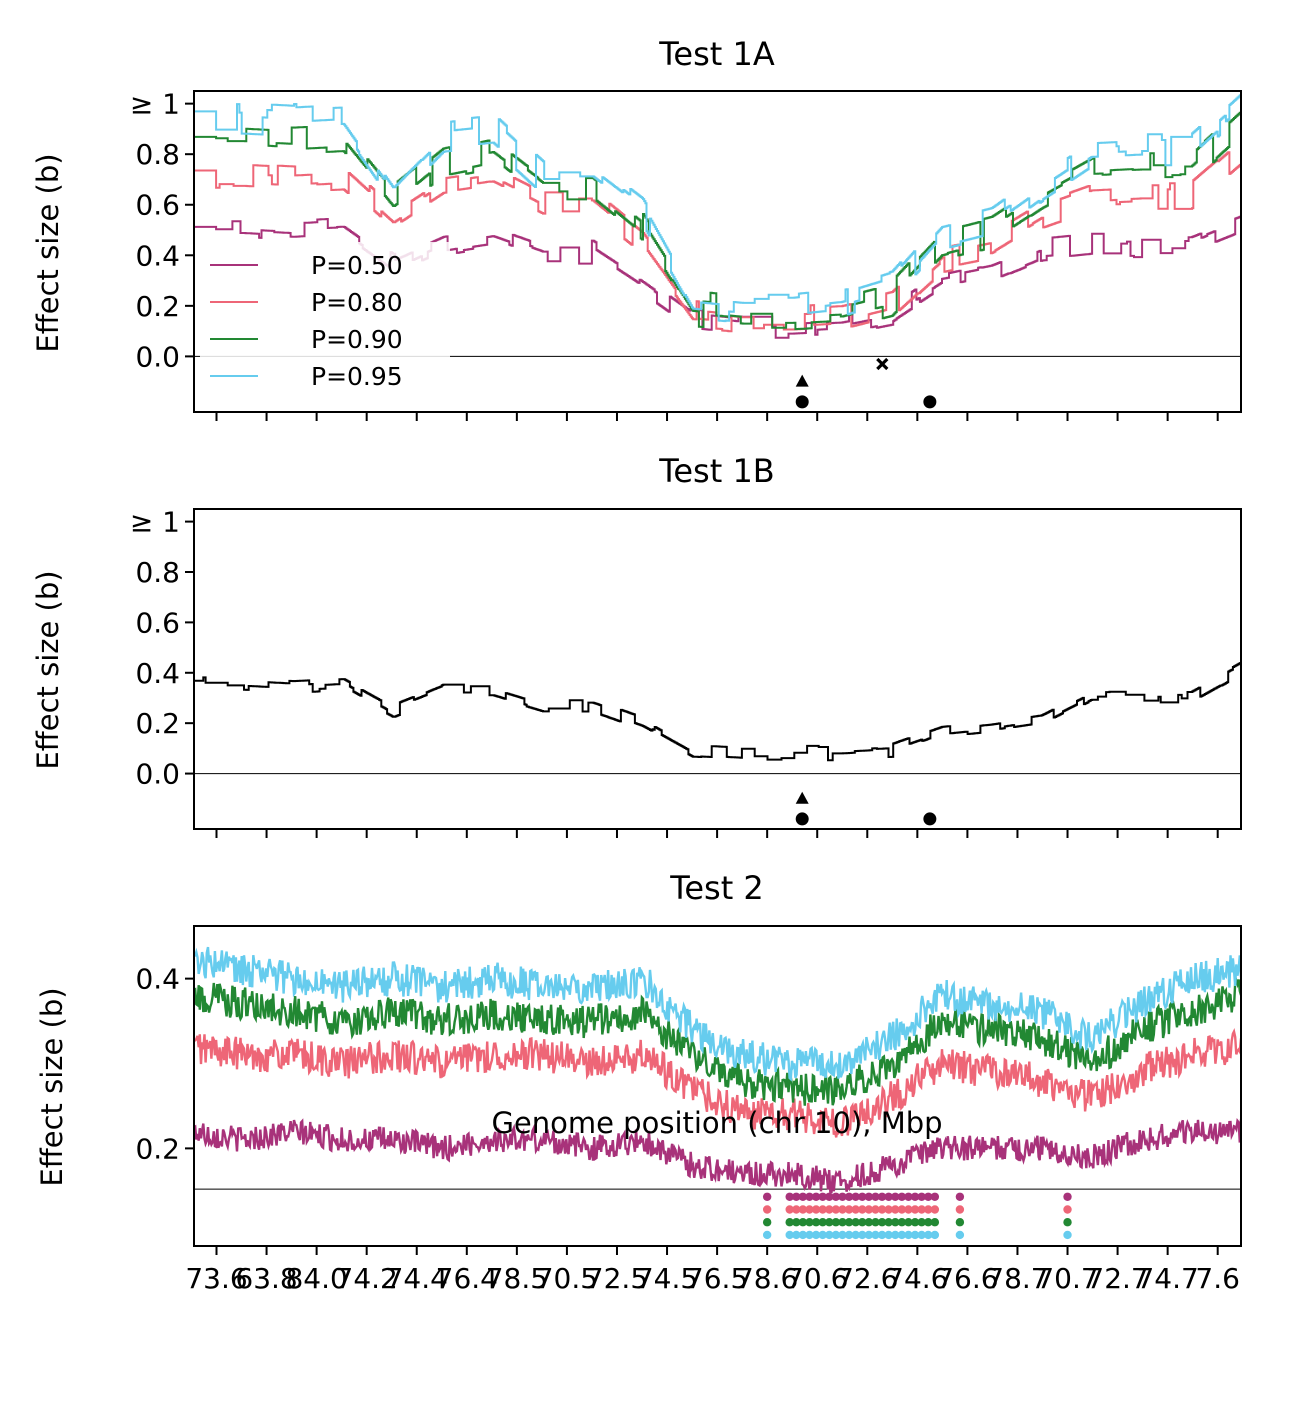 The height and width of the screenshot is (1407, 1294). What do you see at coordinates (917, 1278) in the screenshot?
I see `x-tick-label: 74.6` at bounding box center [917, 1278].